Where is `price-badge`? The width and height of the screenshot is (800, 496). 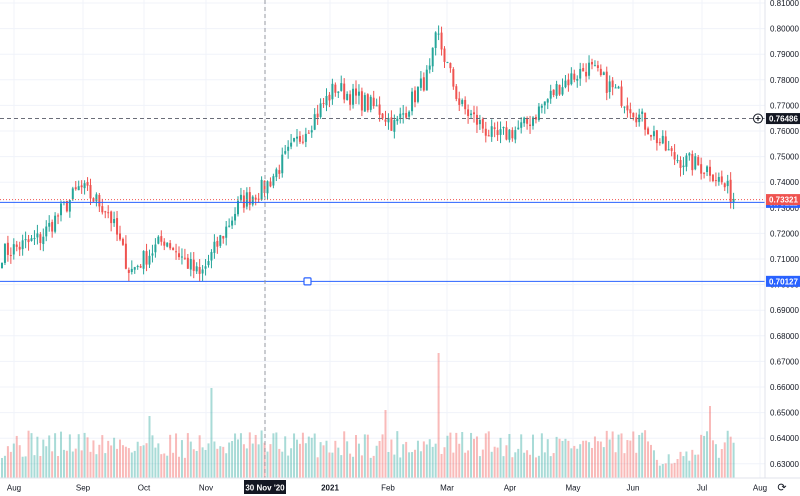
price-badge is located at coordinates (783, 119).